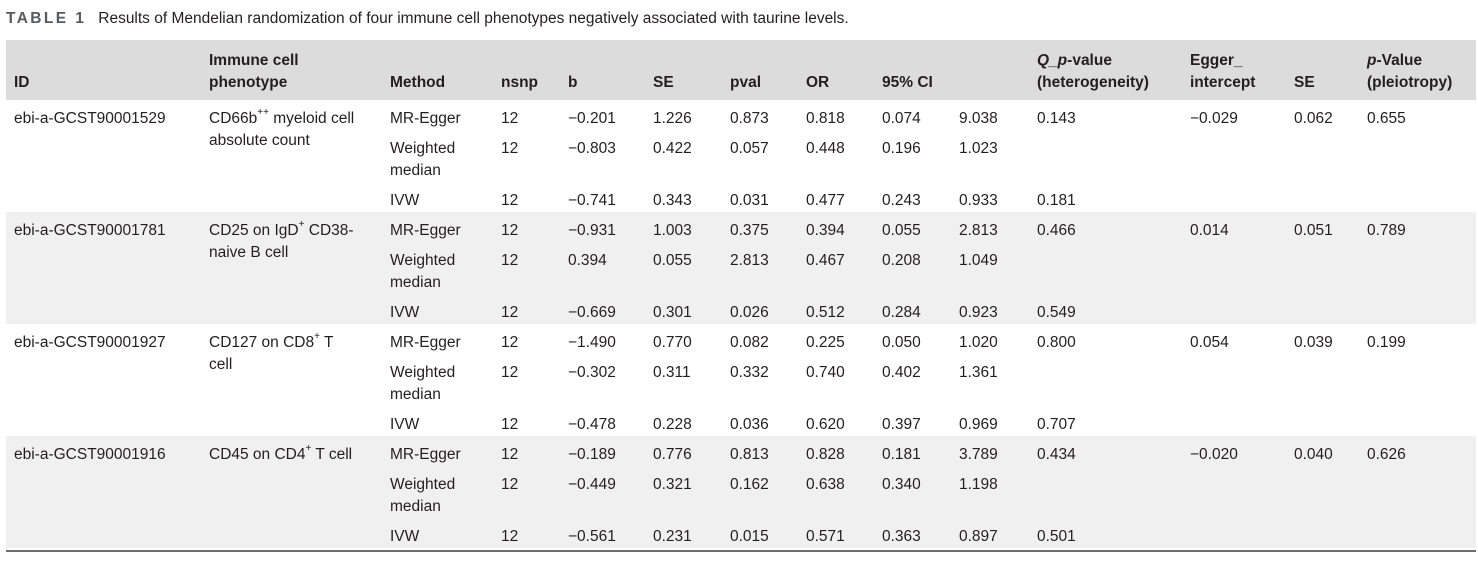 This screenshot has width=1478, height=573. Describe the element at coordinates (1386, 454) in the screenshot. I see `cell-p-pleiotropy: 0.626` at that location.